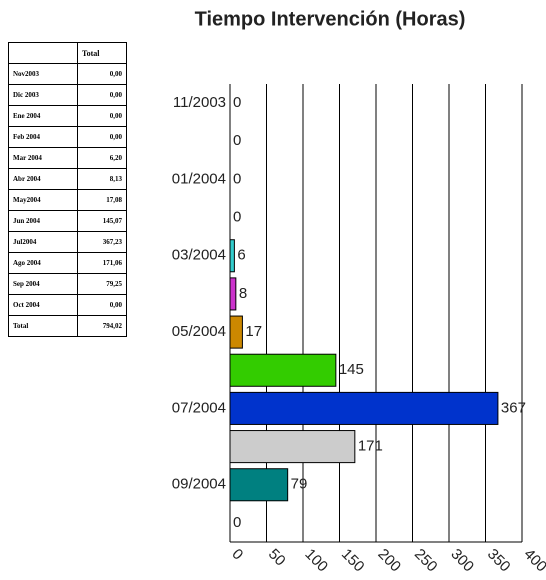 This screenshot has width=546, height=580. What do you see at coordinates (199, 255) in the screenshot?
I see `y-tick-label: 03/2004` at bounding box center [199, 255].